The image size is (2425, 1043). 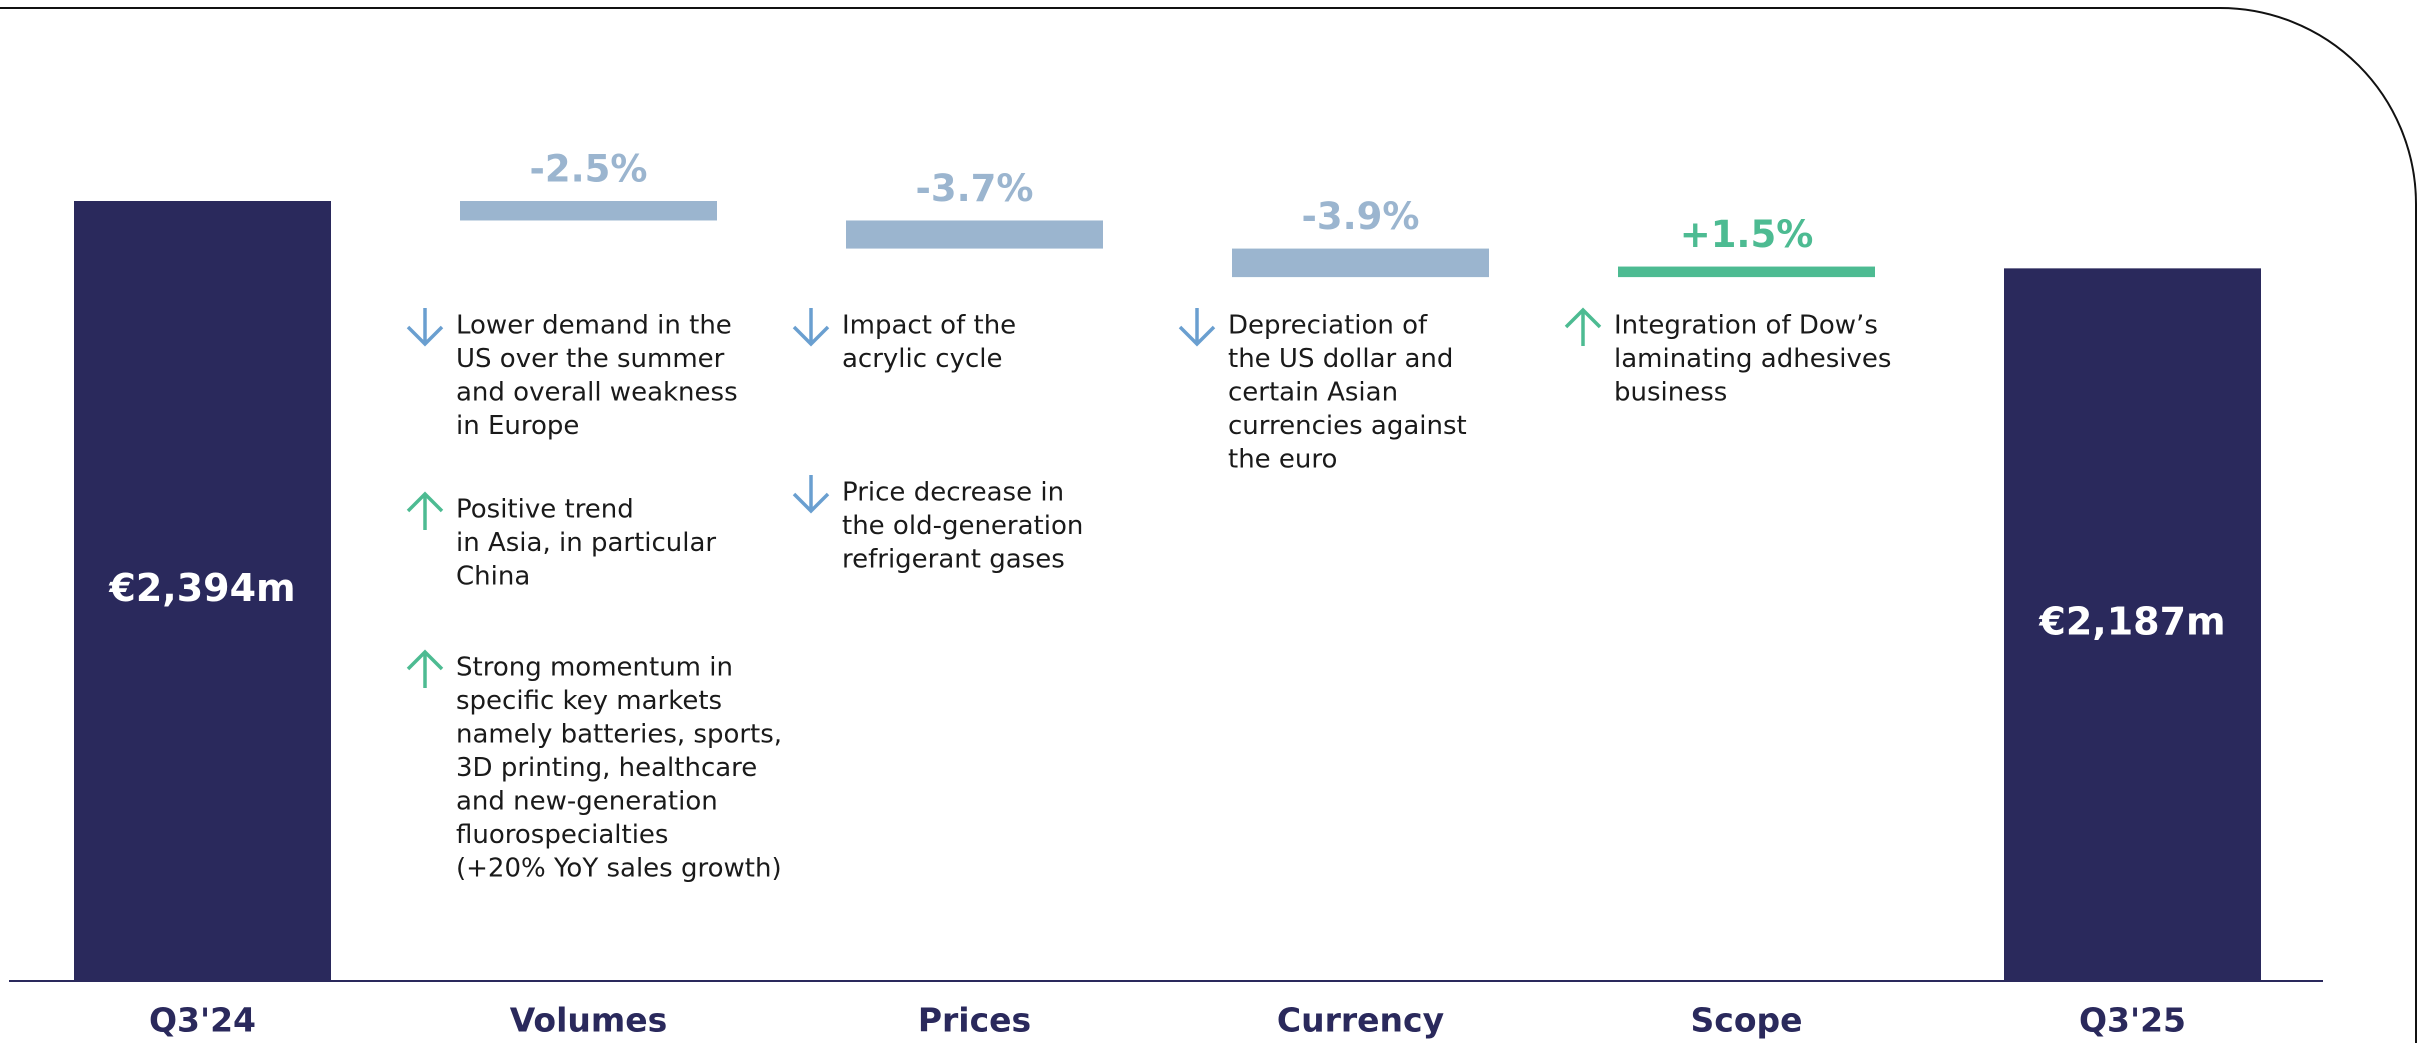 What do you see at coordinates (597, 393) in the screenshot?
I see `note-text: and overall weakness` at bounding box center [597, 393].